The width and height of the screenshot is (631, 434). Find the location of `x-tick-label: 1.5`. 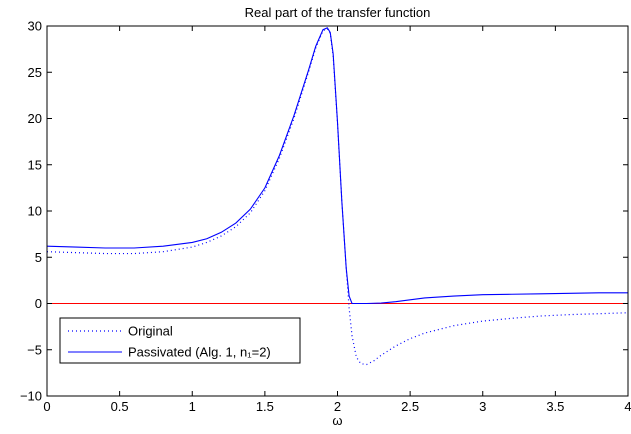

x-tick-label: 1.5 is located at coordinates (265, 406).